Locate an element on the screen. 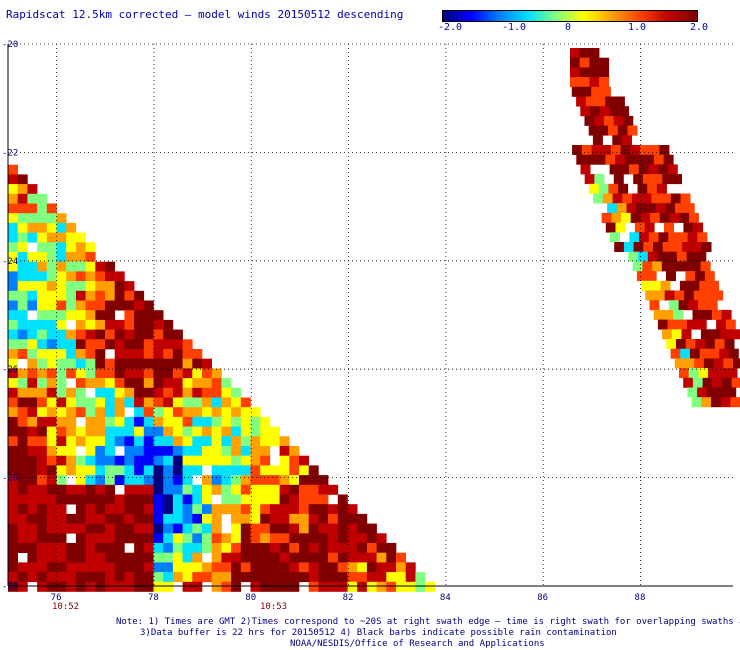 The width and height of the screenshot is (740, 650). x-tick-label: 80 is located at coordinates (250, 598).